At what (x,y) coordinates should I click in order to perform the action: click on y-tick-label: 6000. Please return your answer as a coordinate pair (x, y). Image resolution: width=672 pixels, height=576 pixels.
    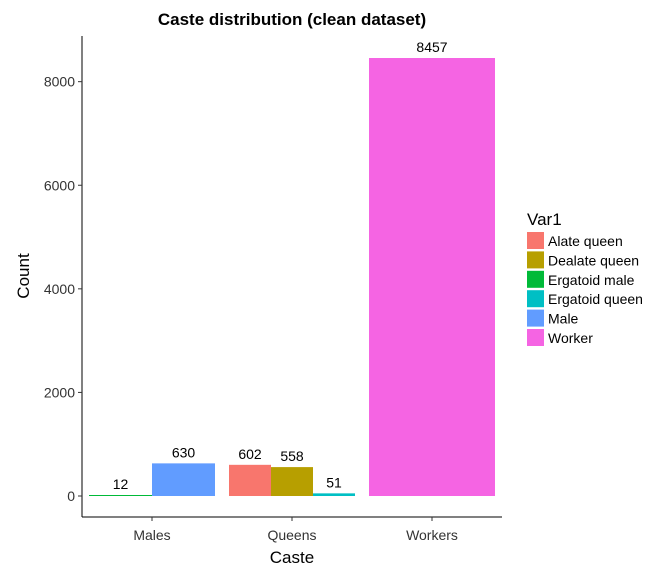
    Looking at the image, I should click on (59, 185).